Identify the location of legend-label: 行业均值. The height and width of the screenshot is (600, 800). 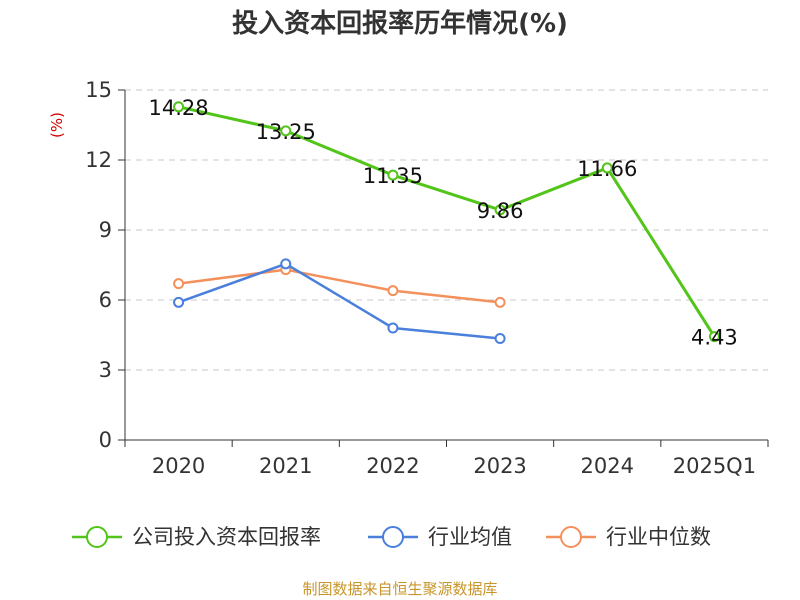
(470, 537).